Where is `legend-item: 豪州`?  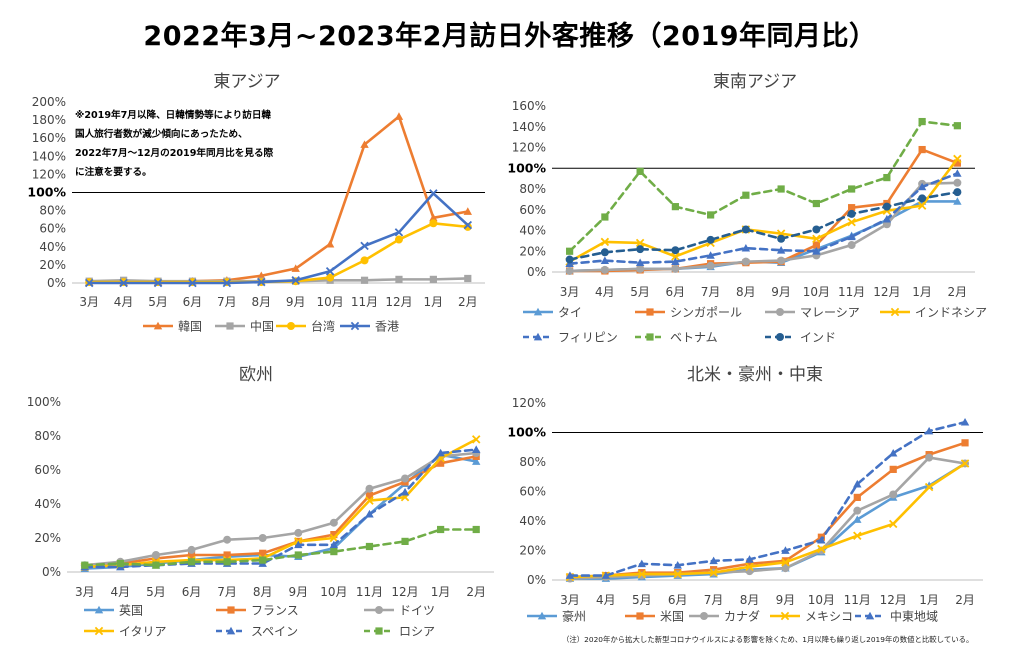 legend-item: 豪州 is located at coordinates (556, 616).